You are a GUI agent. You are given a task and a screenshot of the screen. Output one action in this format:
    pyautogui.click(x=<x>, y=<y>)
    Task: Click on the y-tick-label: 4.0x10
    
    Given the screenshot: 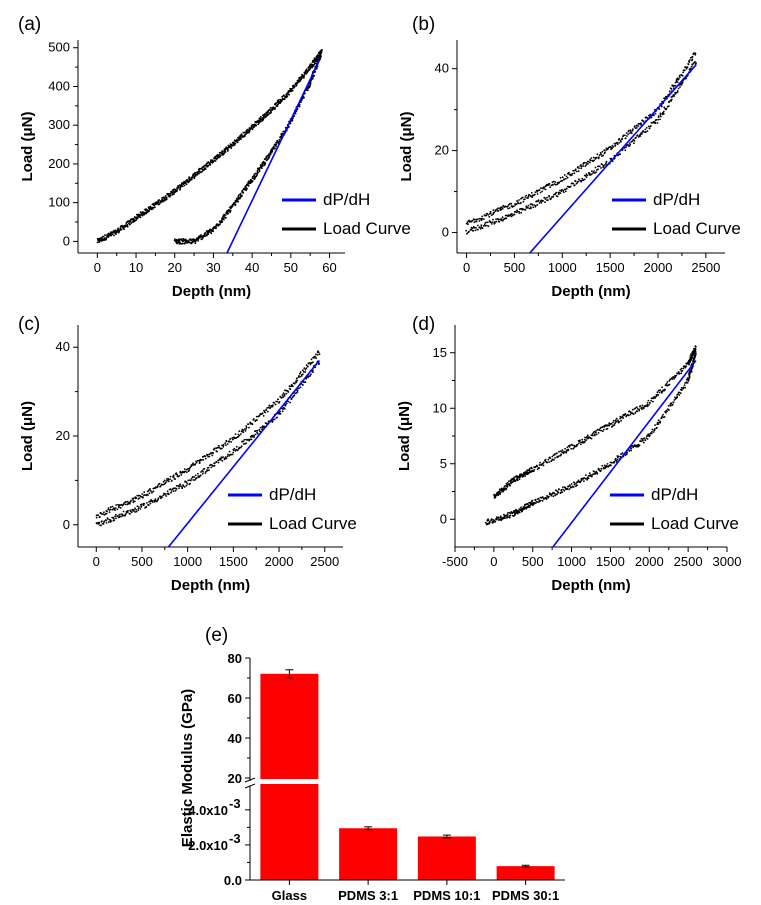 What is the action you would take?
    pyautogui.click(x=208, y=810)
    